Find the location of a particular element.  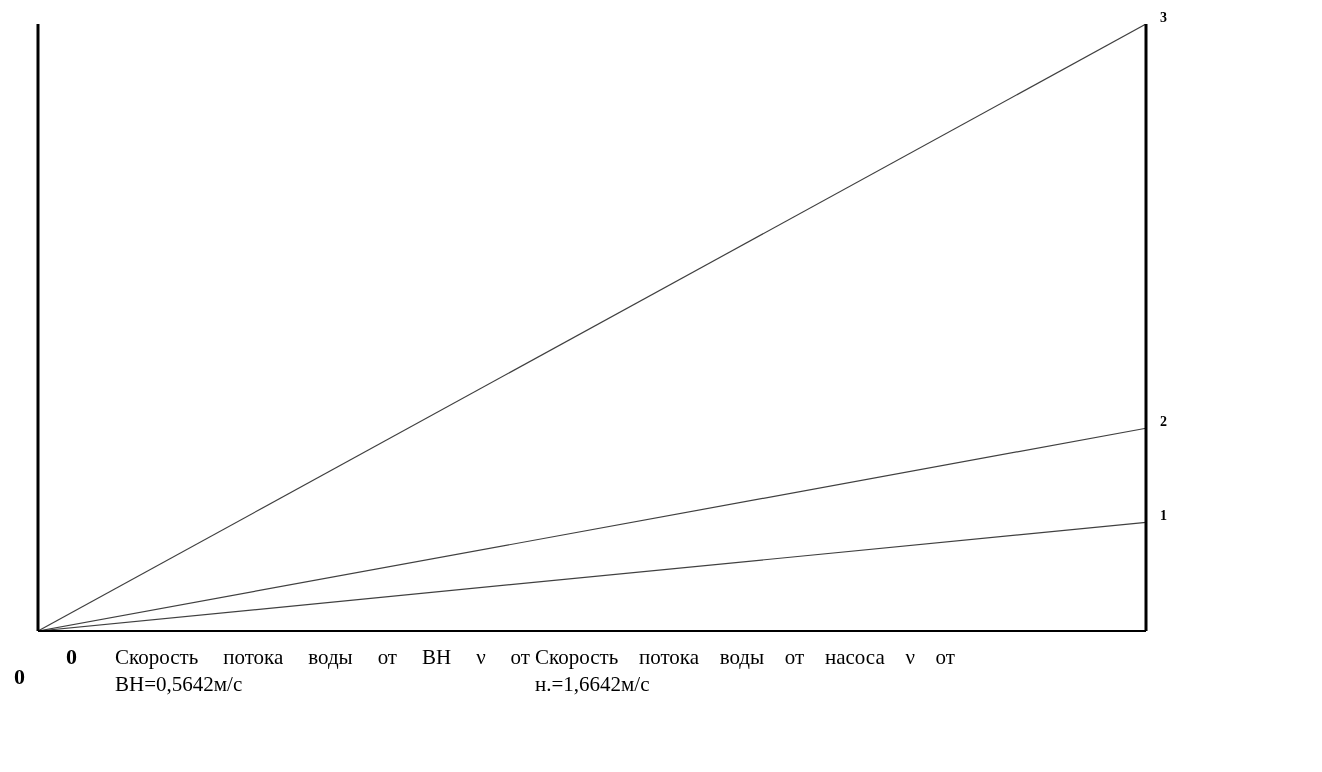

text: Скорость потока воды от ВН ν от ВН=0,5642м/с is located at coordinates (322, 671).